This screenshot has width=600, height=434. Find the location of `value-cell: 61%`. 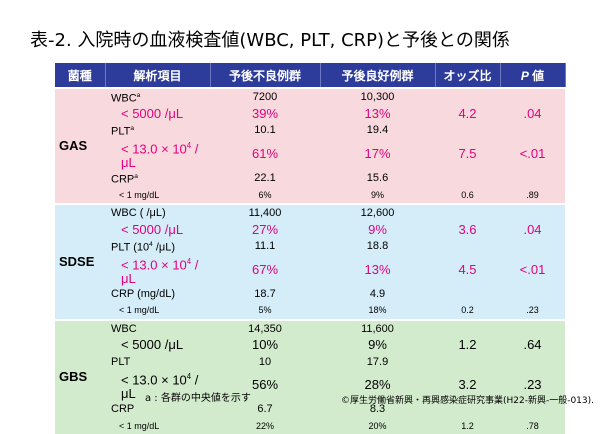

value-cell: 61% is located at coordinates (265, 154).